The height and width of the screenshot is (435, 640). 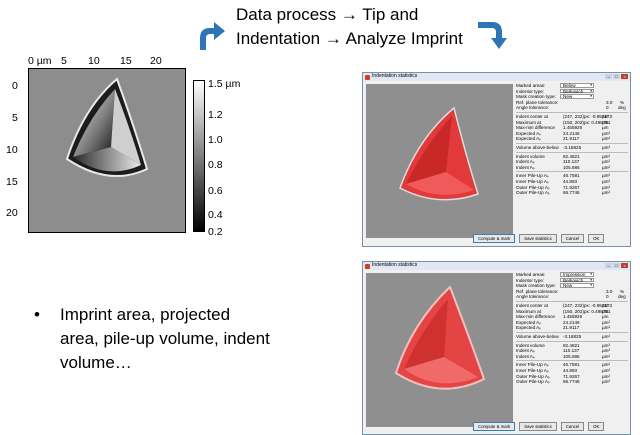 I want to click on colorbar-label: 0.4, so click(x=215, y=215).